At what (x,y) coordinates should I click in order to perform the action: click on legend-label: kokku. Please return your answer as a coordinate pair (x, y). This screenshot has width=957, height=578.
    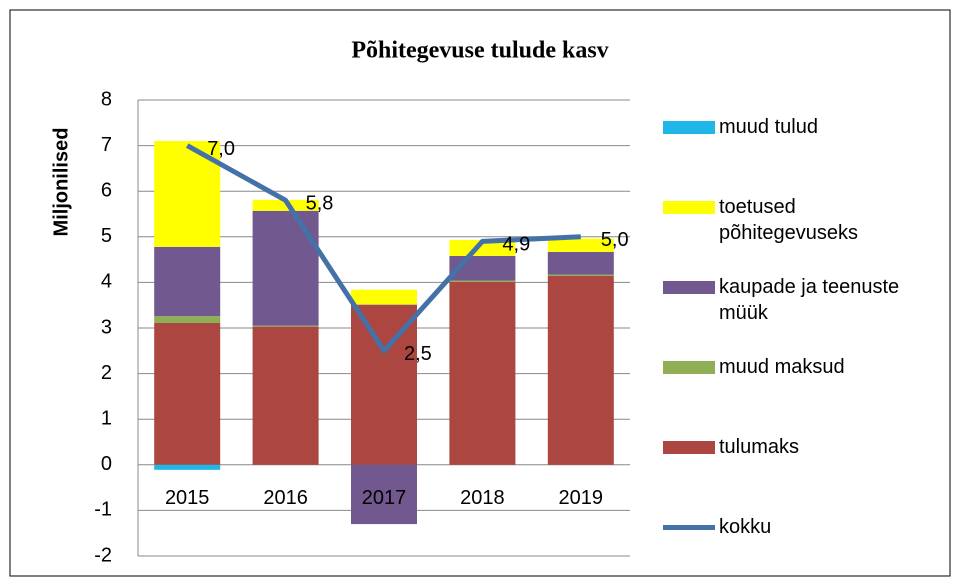
    Looking at the image, I should click on (745, 527).